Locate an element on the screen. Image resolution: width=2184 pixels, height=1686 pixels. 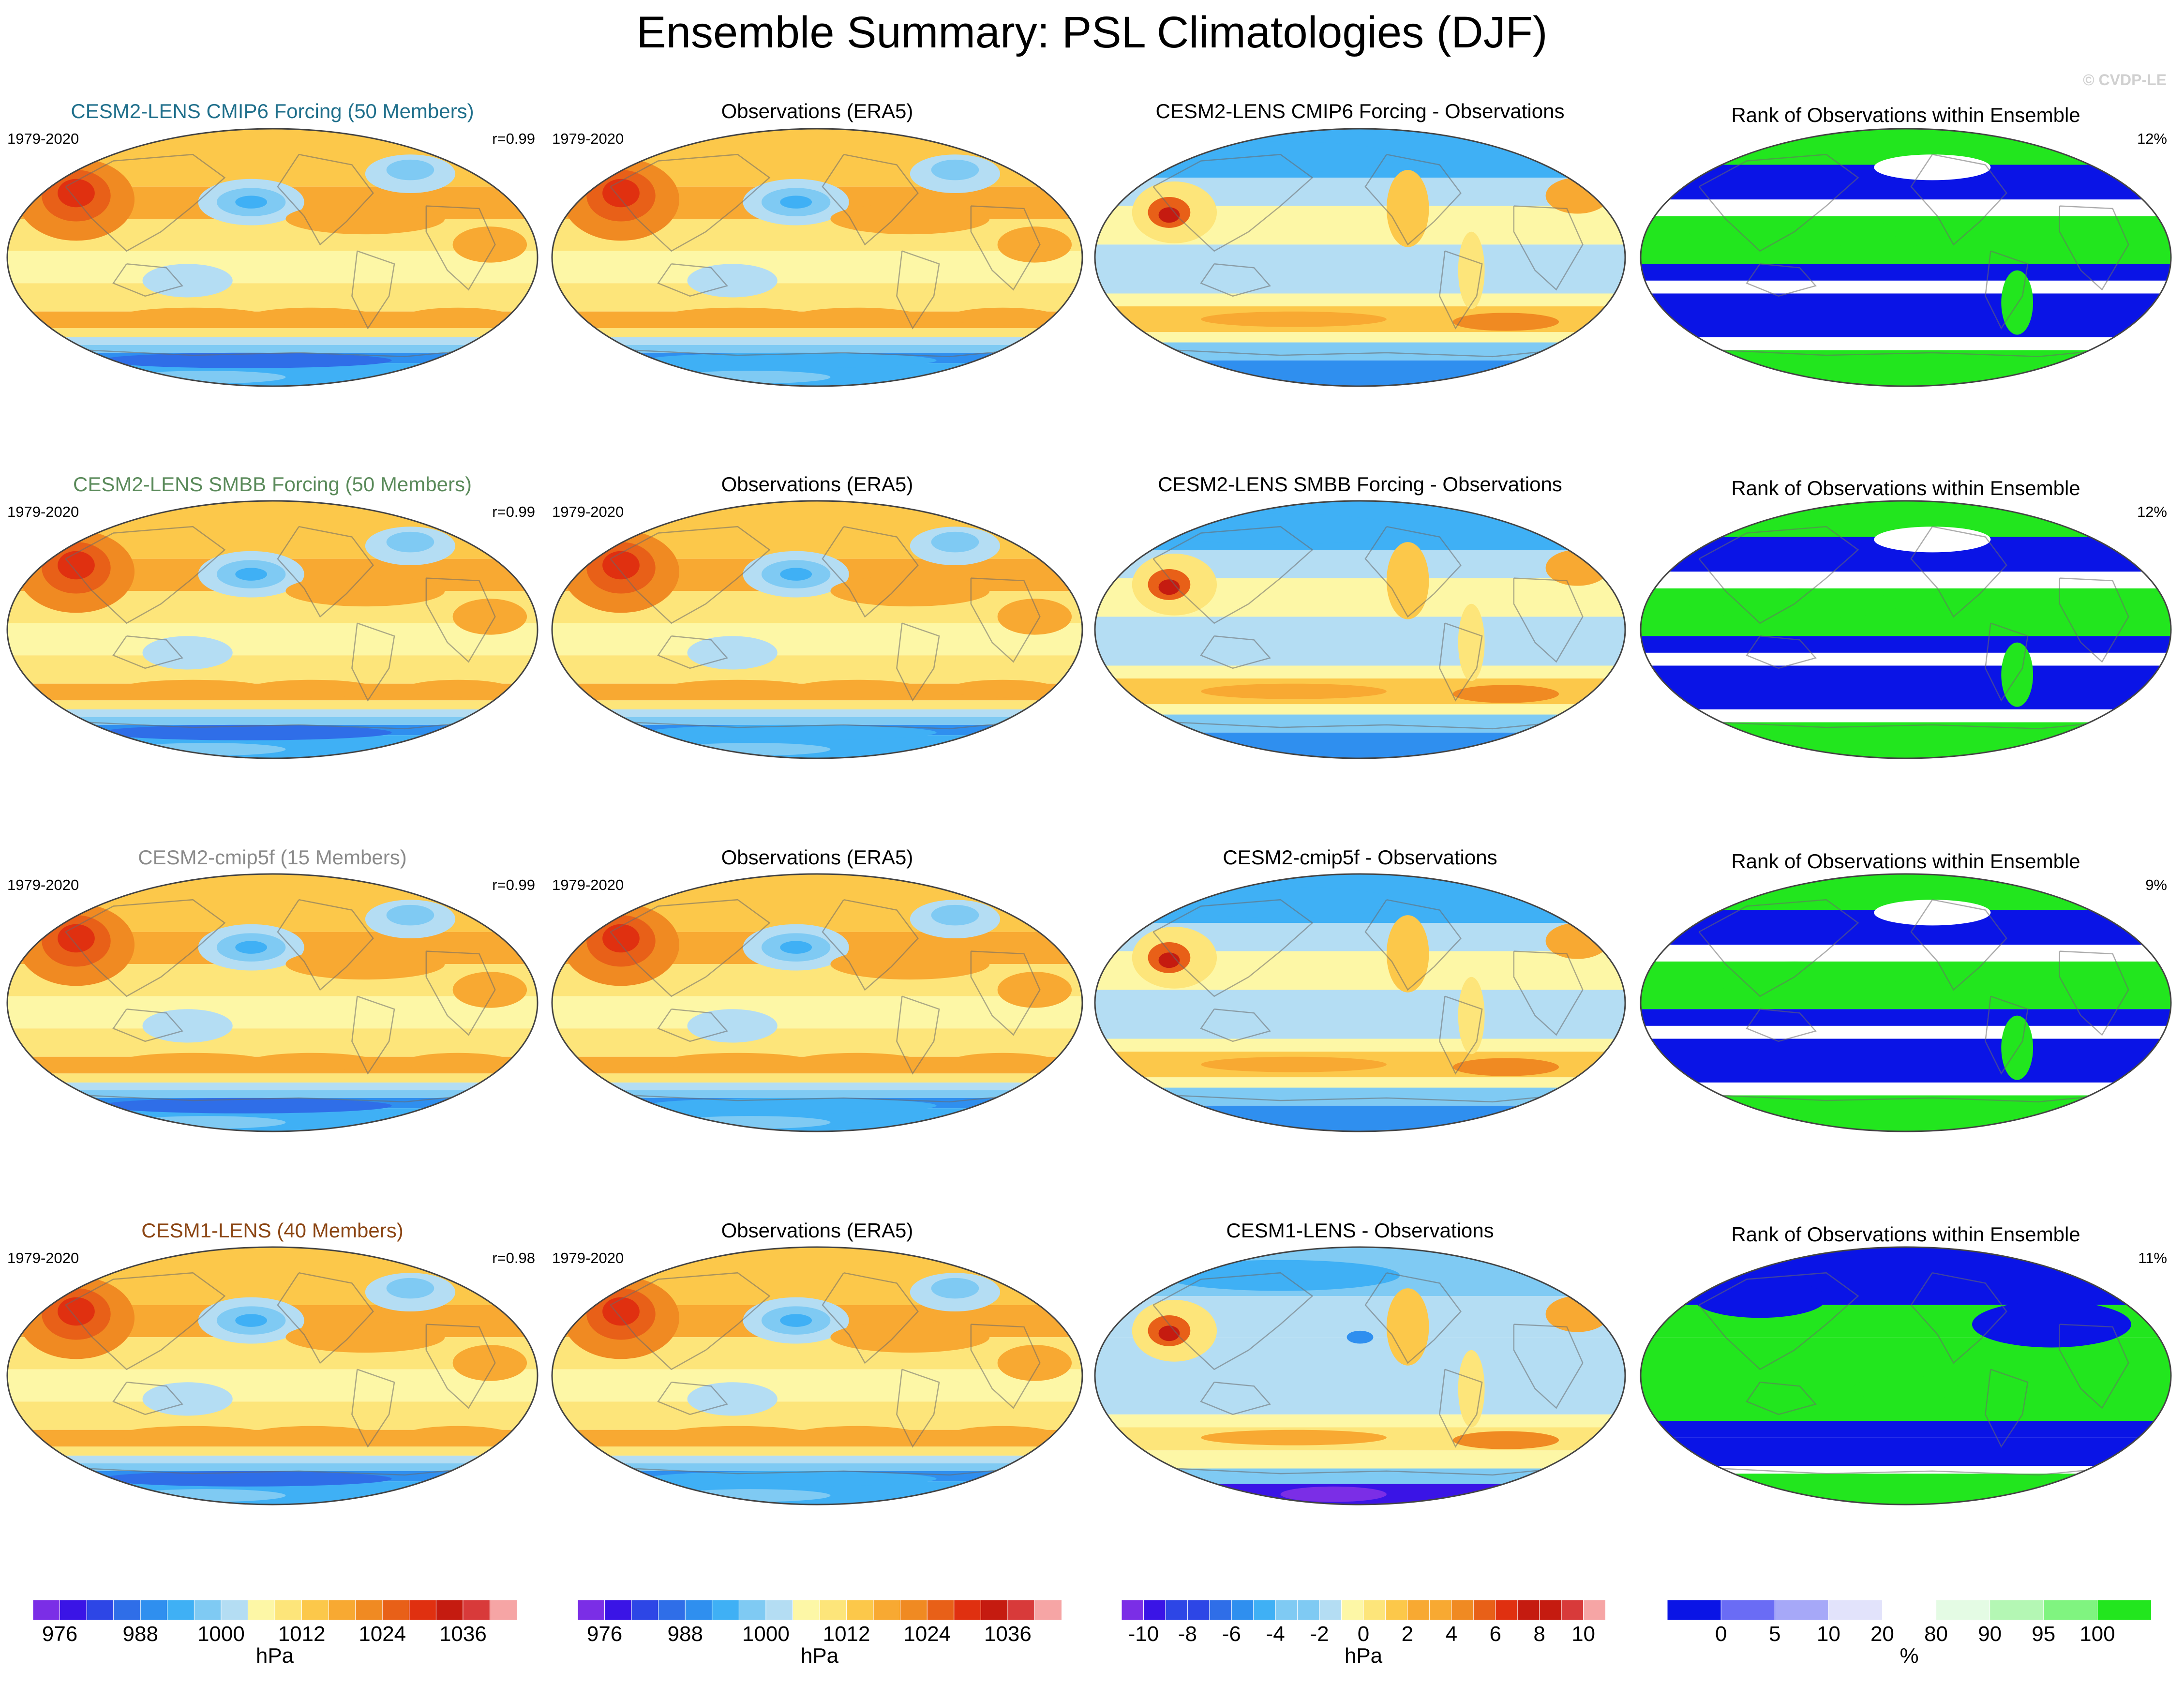
rank-arctic-white is located at coordinates (1933, 540).